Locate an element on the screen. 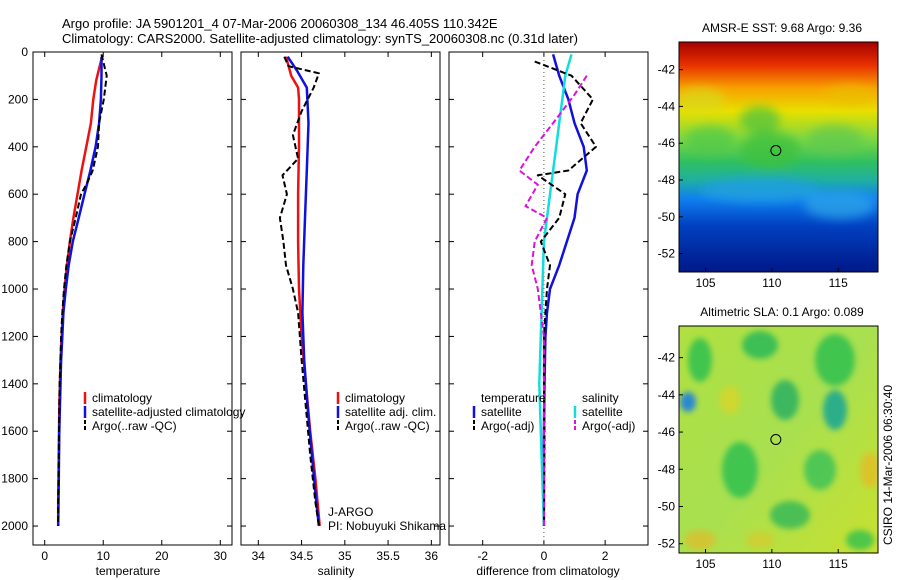 Image resolution: width=900 pixels, height=580 pixels. series-line-satellite-adj-clim- is located at coordinates (303, 291).